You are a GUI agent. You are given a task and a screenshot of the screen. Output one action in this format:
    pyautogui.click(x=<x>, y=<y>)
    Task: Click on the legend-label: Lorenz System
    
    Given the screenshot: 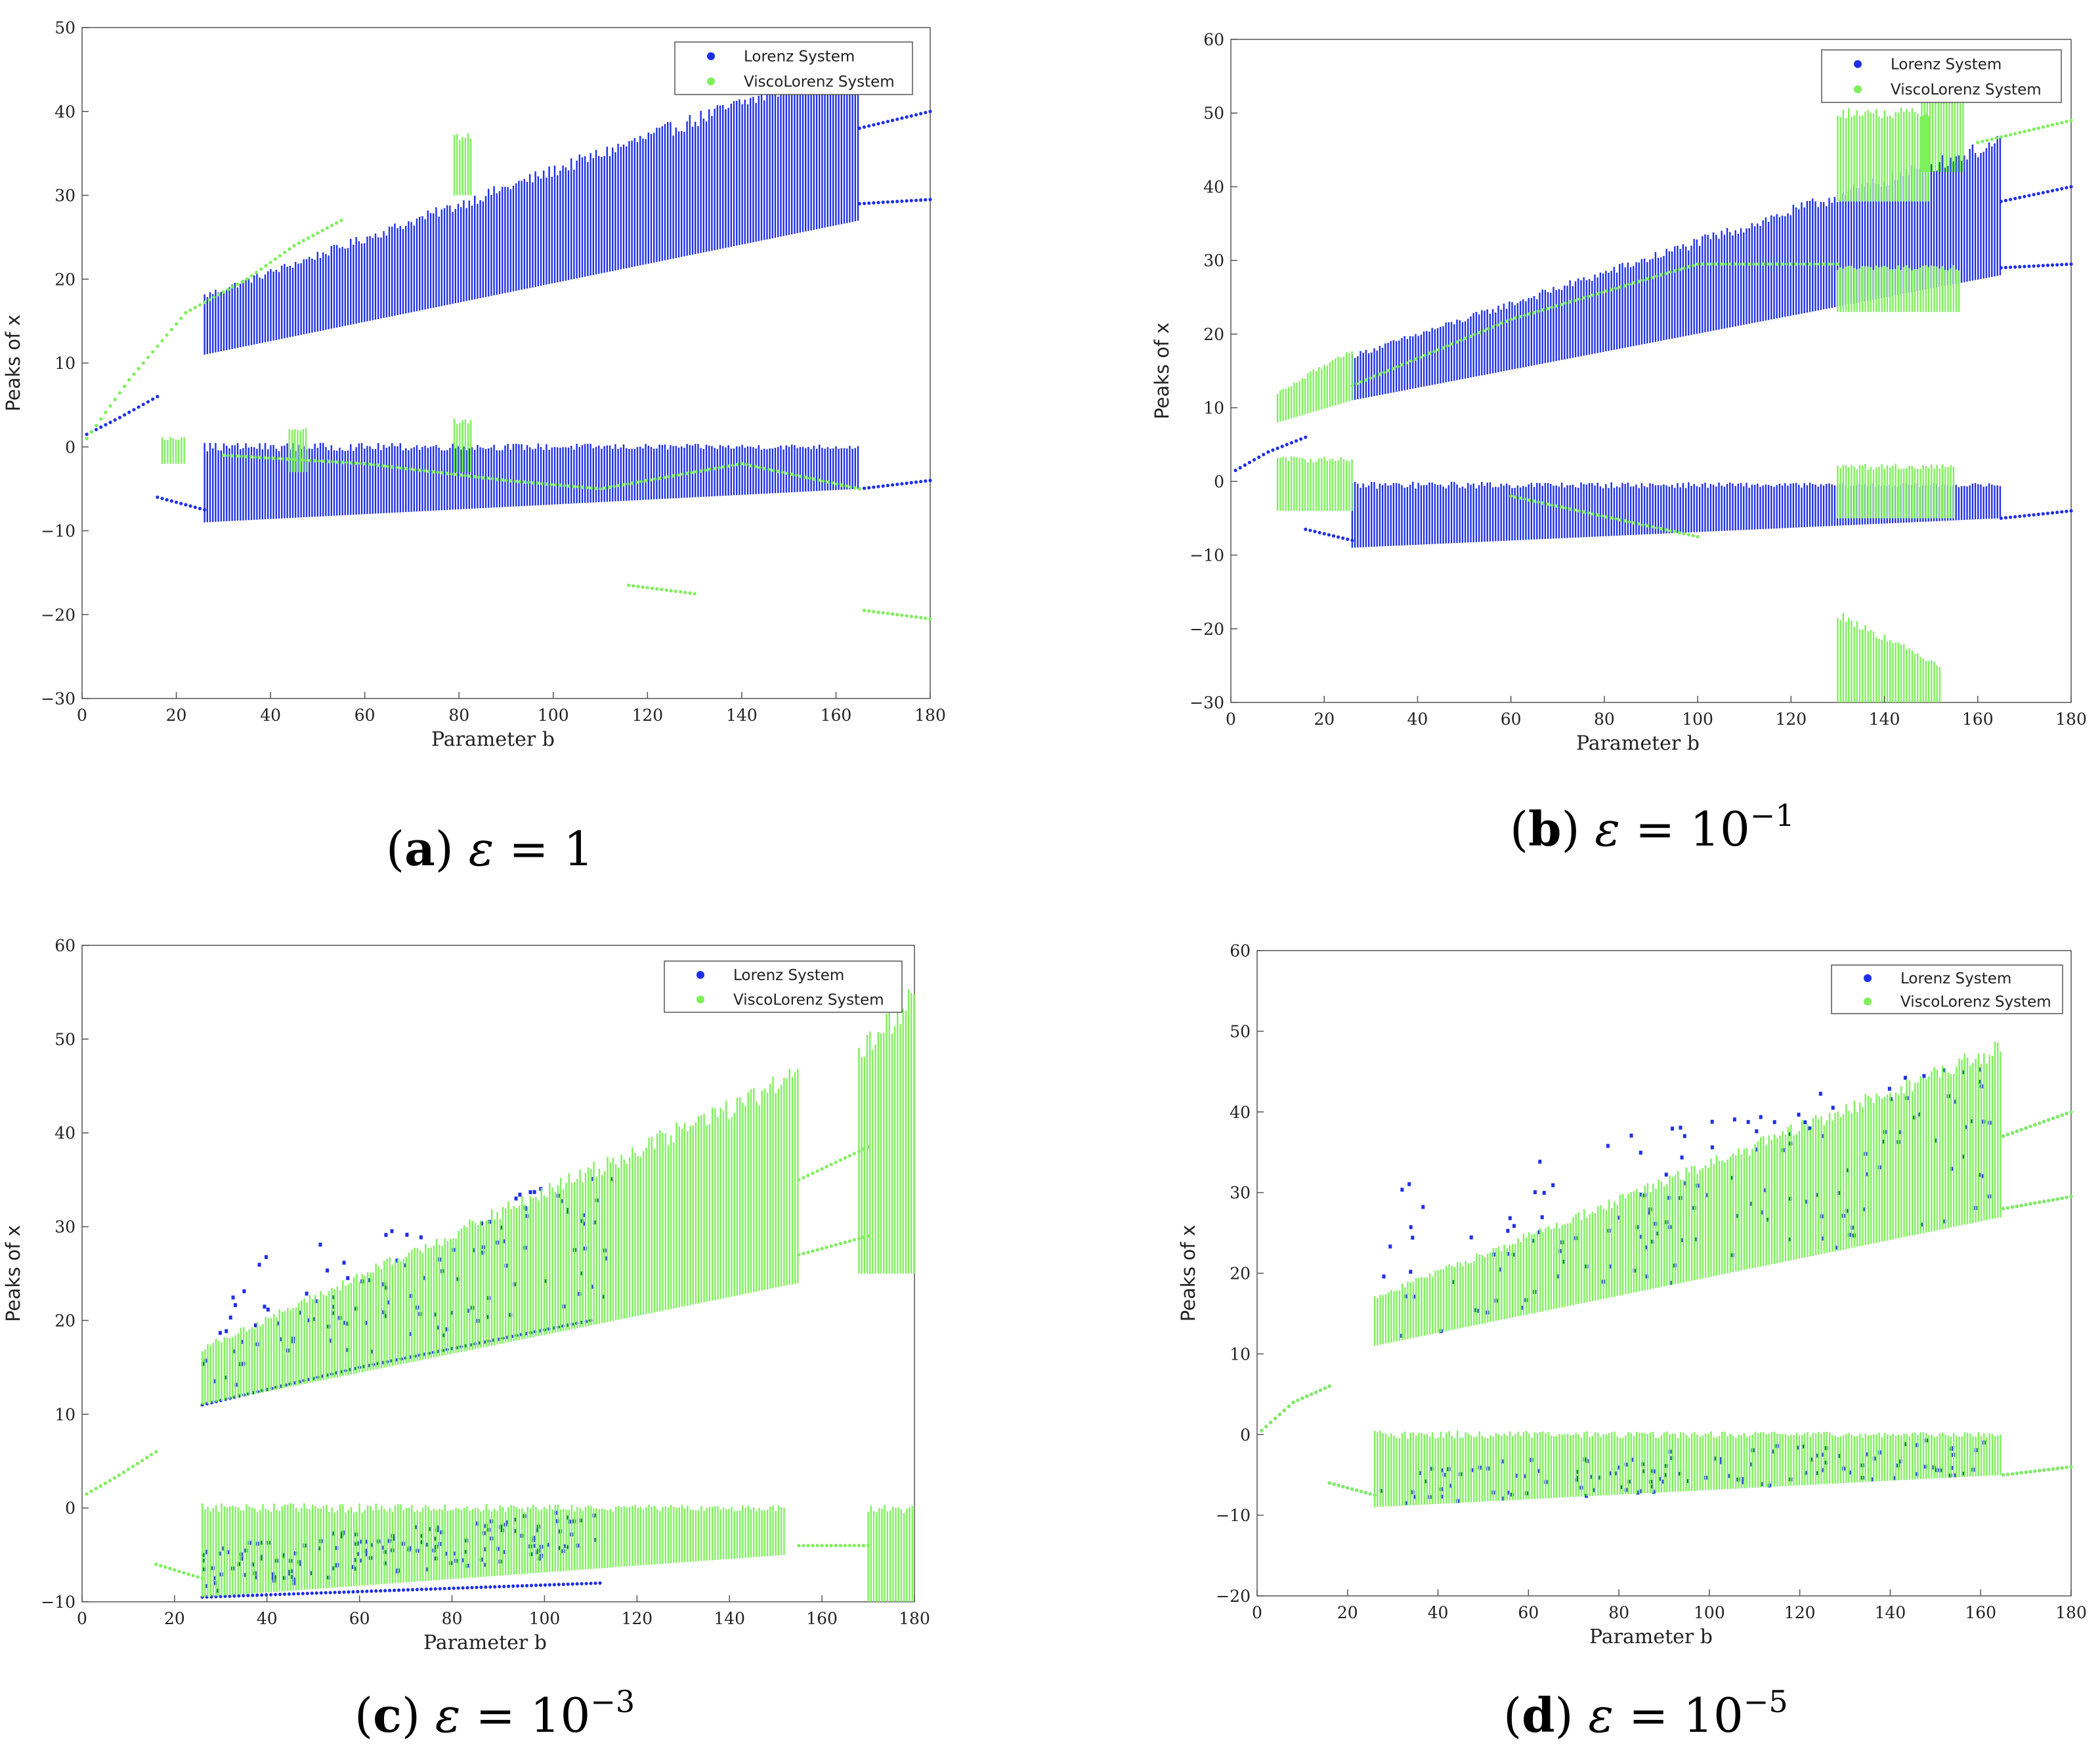 What is the action you would take?
    pyautogui.click(x=1955, y=978)
    